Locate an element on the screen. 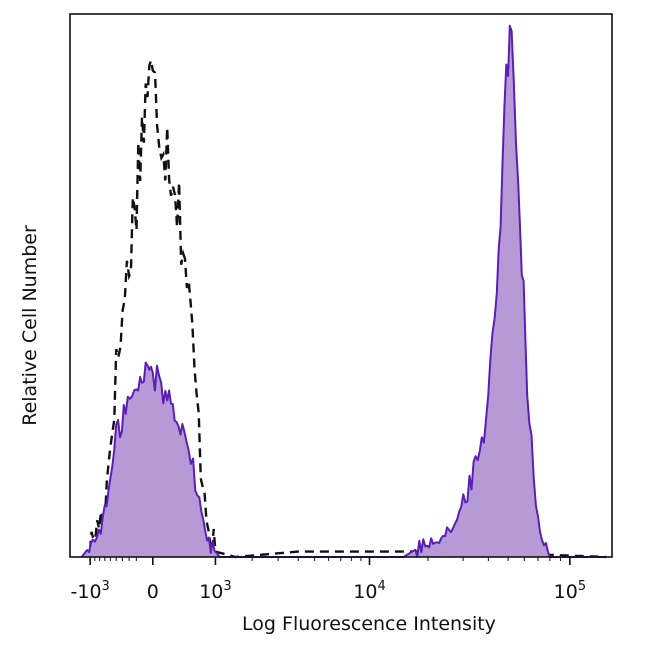 Image resolution: width=650 pixels, height=650 pixels. x-tick-label: 0 is located at coordinates (153, 592).